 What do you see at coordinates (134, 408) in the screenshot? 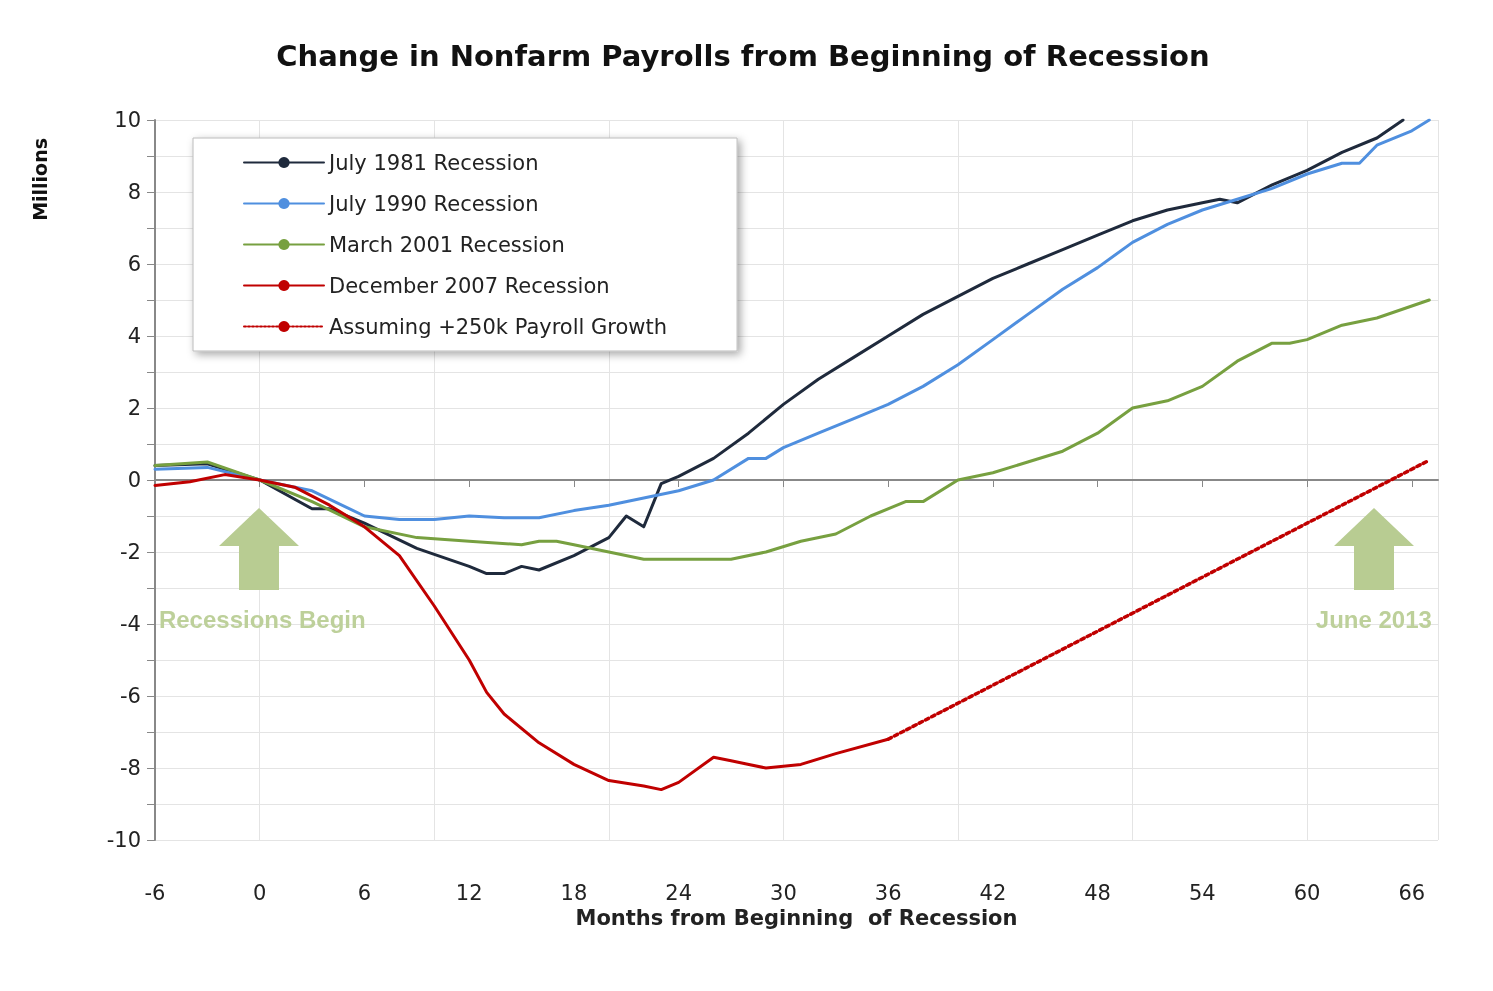
I see `y-tick-label: 2` at bounding box center [134, 408].